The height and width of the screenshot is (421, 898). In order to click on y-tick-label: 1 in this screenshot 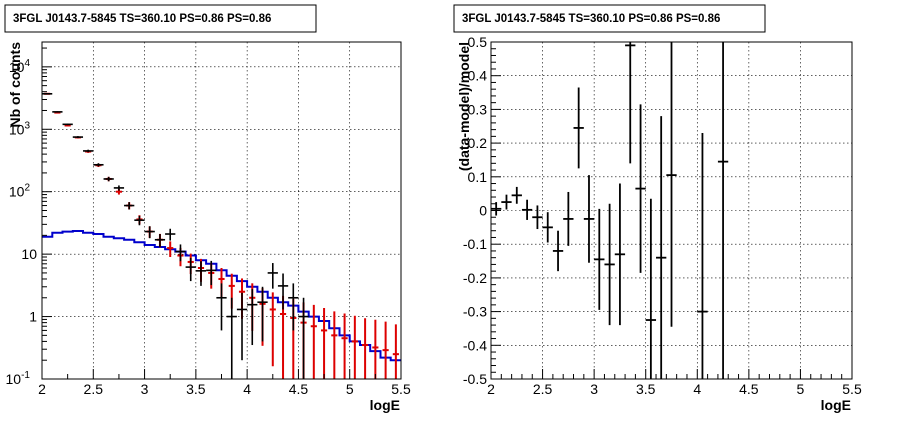, I will do `click(33, 317)`.